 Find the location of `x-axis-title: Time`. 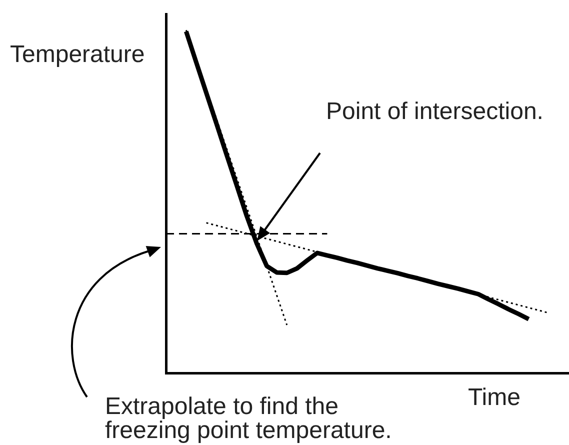

x-axis-title: Time is located at coordinates (494, 397).